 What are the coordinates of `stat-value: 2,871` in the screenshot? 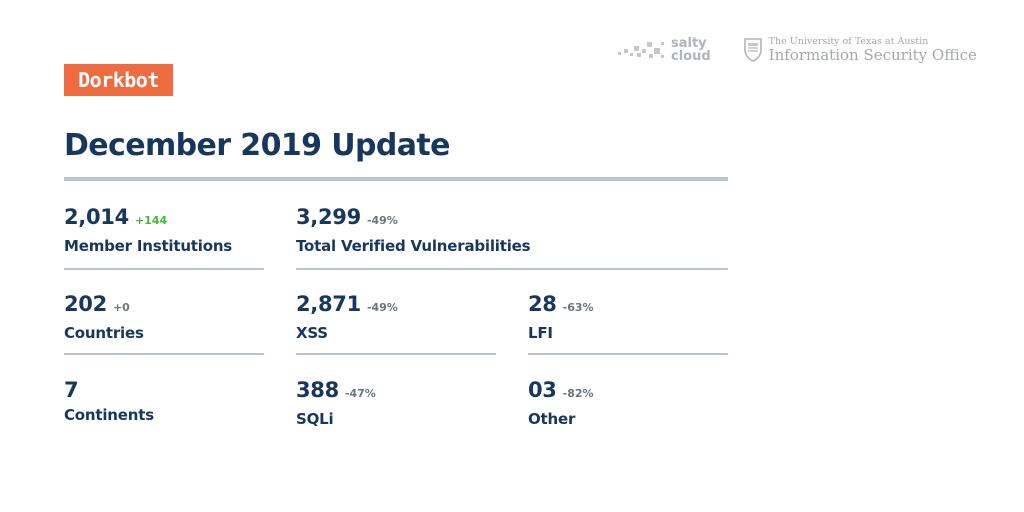 It's located at (328, 304).